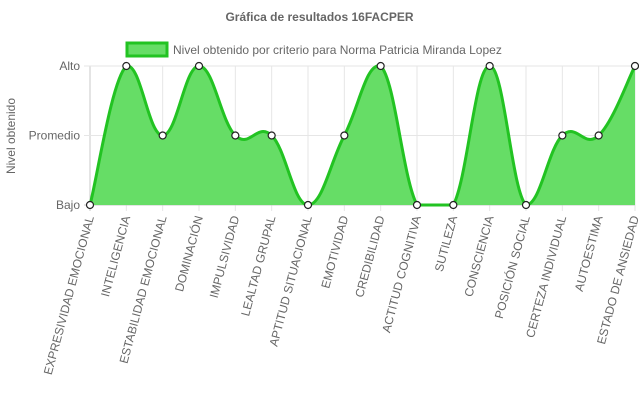 This screenshot has height=411, width=639. What do you see at coordinates (446, 243) in the screenshot?
I see `x-tick-label: SUTILEZA` at bounding box center [446, 243].